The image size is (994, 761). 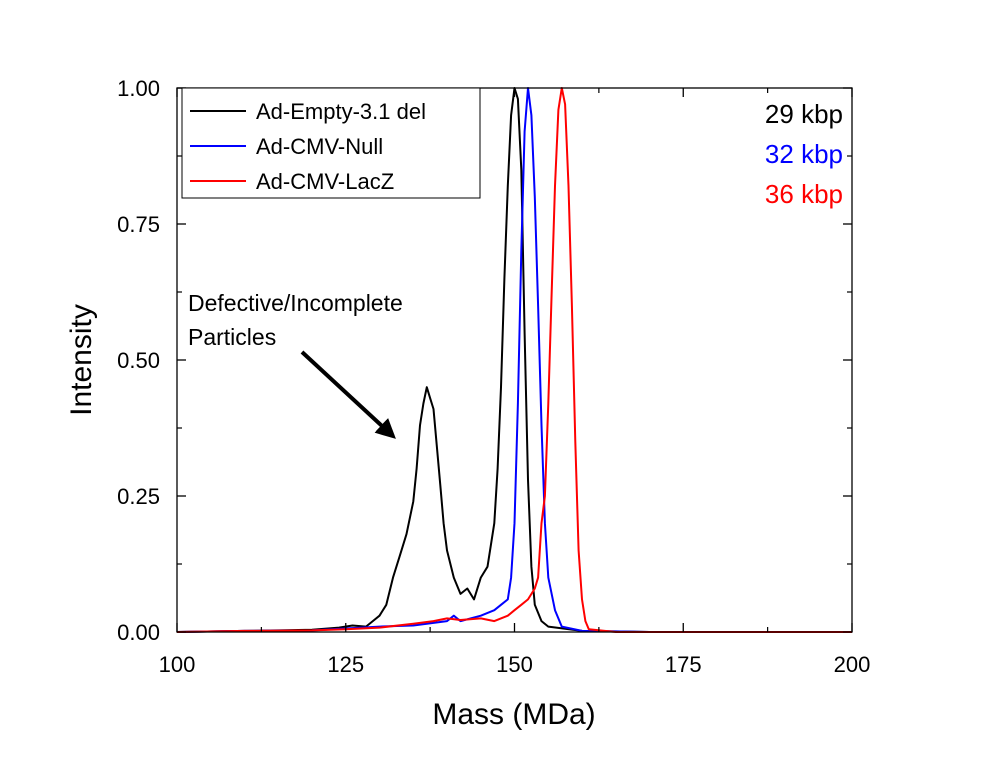 What do you see at coordinates (138, 496) in the screenshot?
I see `y-tick-label: 0.25` at bounding box center [138, 496].